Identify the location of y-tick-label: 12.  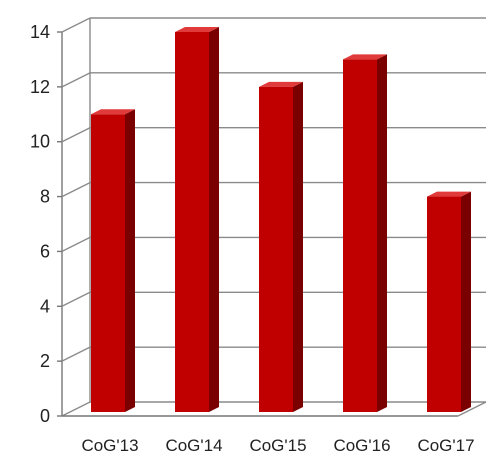
(40, 87).